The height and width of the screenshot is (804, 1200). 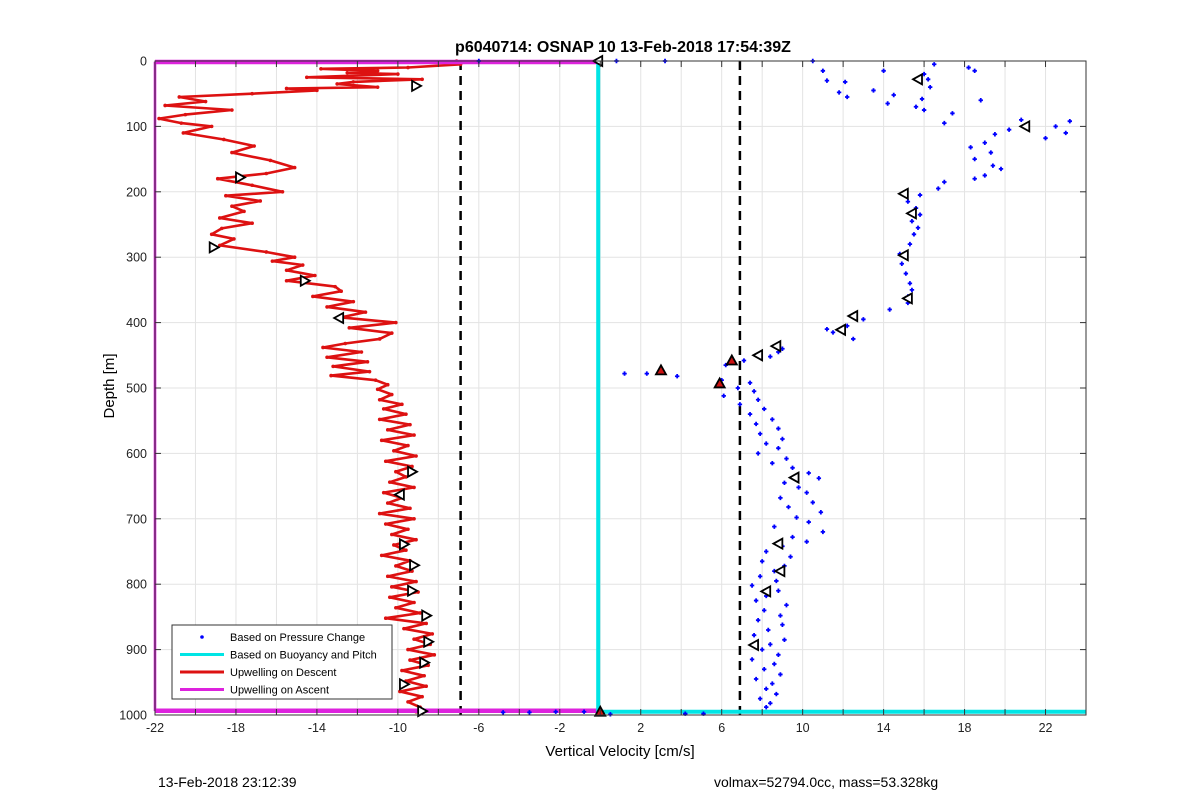 I want to click on x-tick-label: -14, so click(x=317, y=728).